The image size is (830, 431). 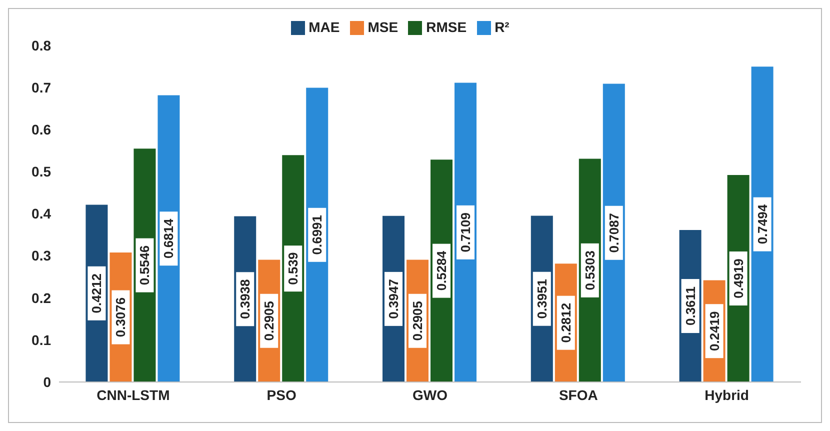 What do you see at coordinates (614, 232) in the screenshot?
I see `data-label: 0.7087` at bounding box center [614, 232].